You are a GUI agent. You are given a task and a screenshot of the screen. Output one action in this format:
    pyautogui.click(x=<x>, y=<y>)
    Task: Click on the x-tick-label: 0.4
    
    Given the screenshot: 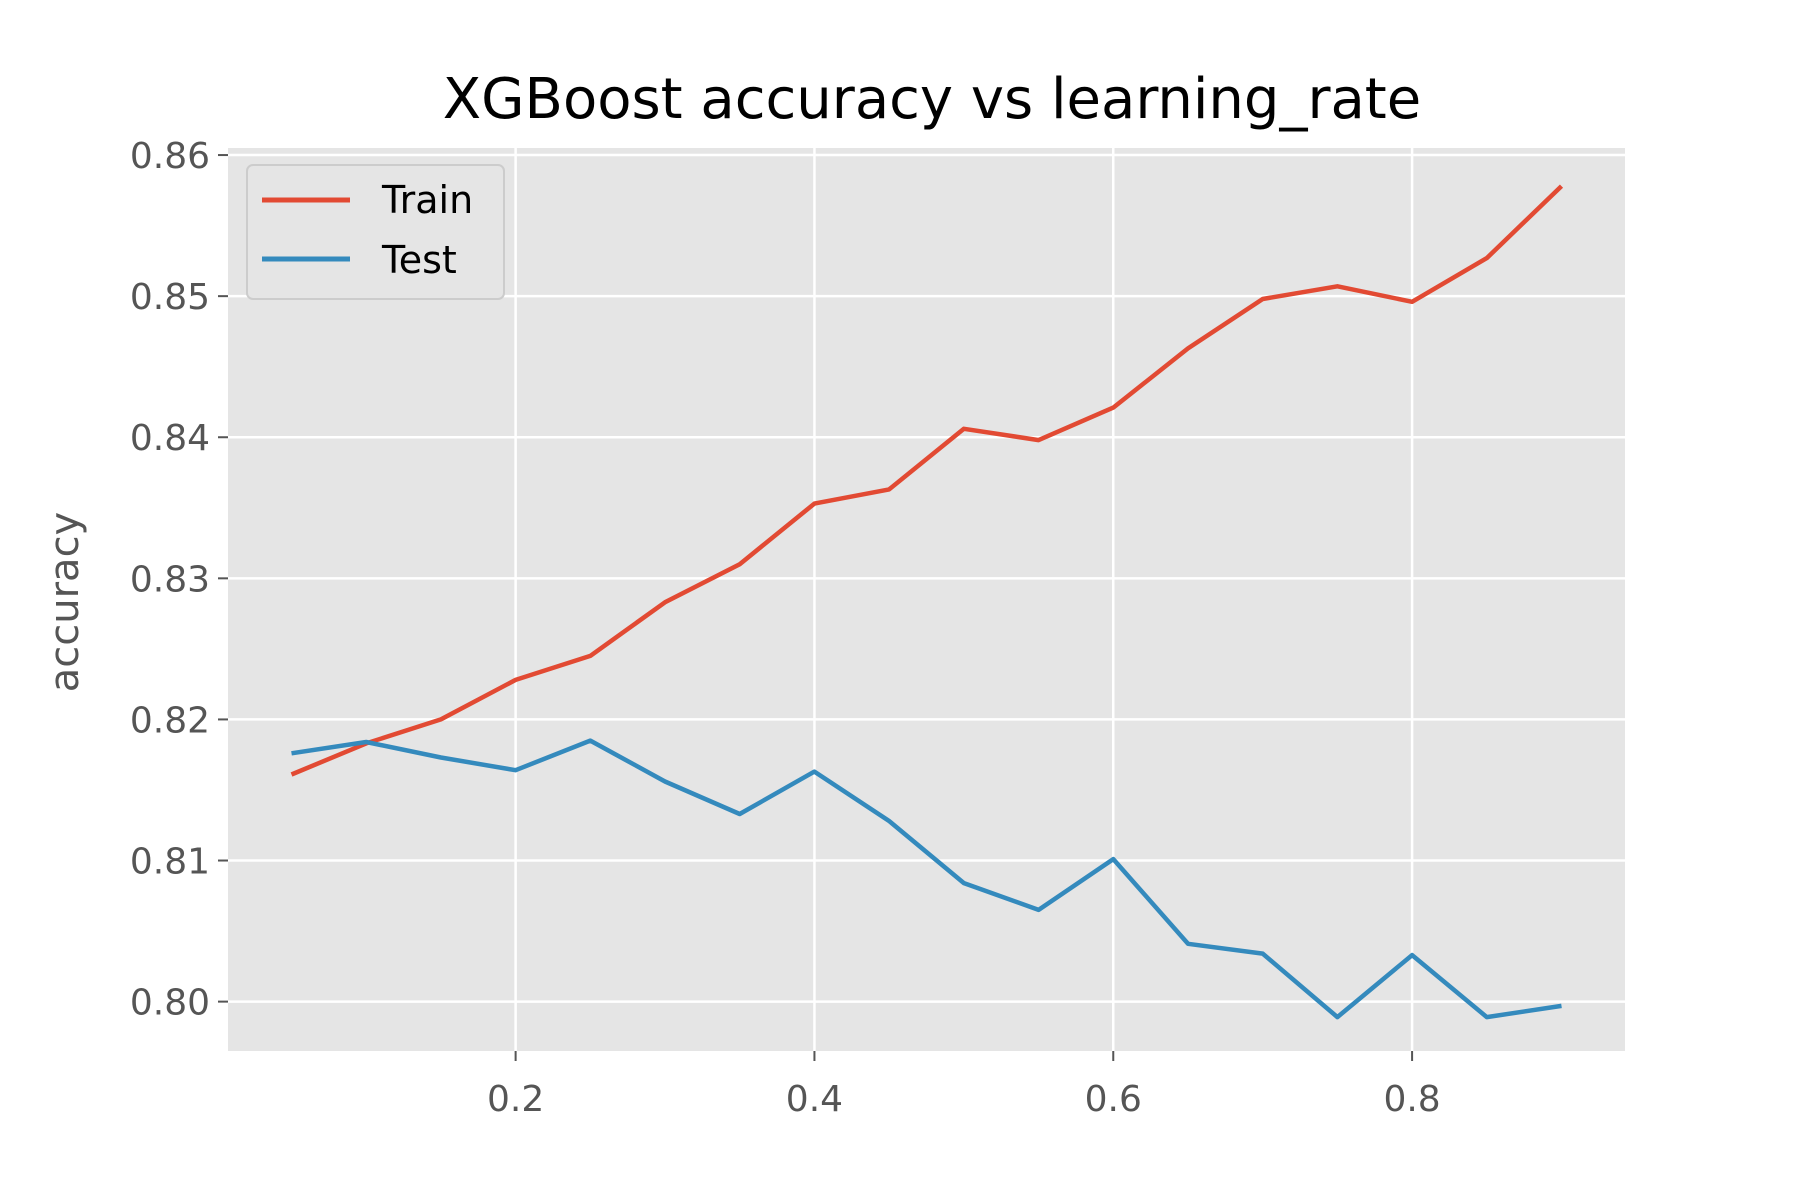 What is the action you would take?
    pyautogui.click(x=814, y=1099)
    